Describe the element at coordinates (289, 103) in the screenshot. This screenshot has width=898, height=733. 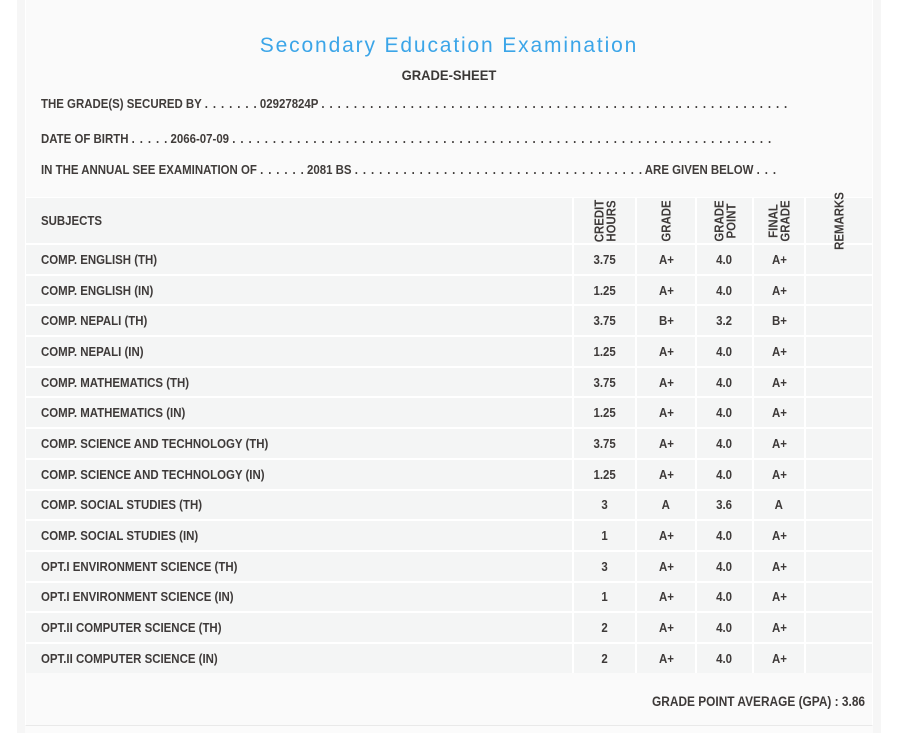
I see `symbol-number-value: 02927824P` at that location.